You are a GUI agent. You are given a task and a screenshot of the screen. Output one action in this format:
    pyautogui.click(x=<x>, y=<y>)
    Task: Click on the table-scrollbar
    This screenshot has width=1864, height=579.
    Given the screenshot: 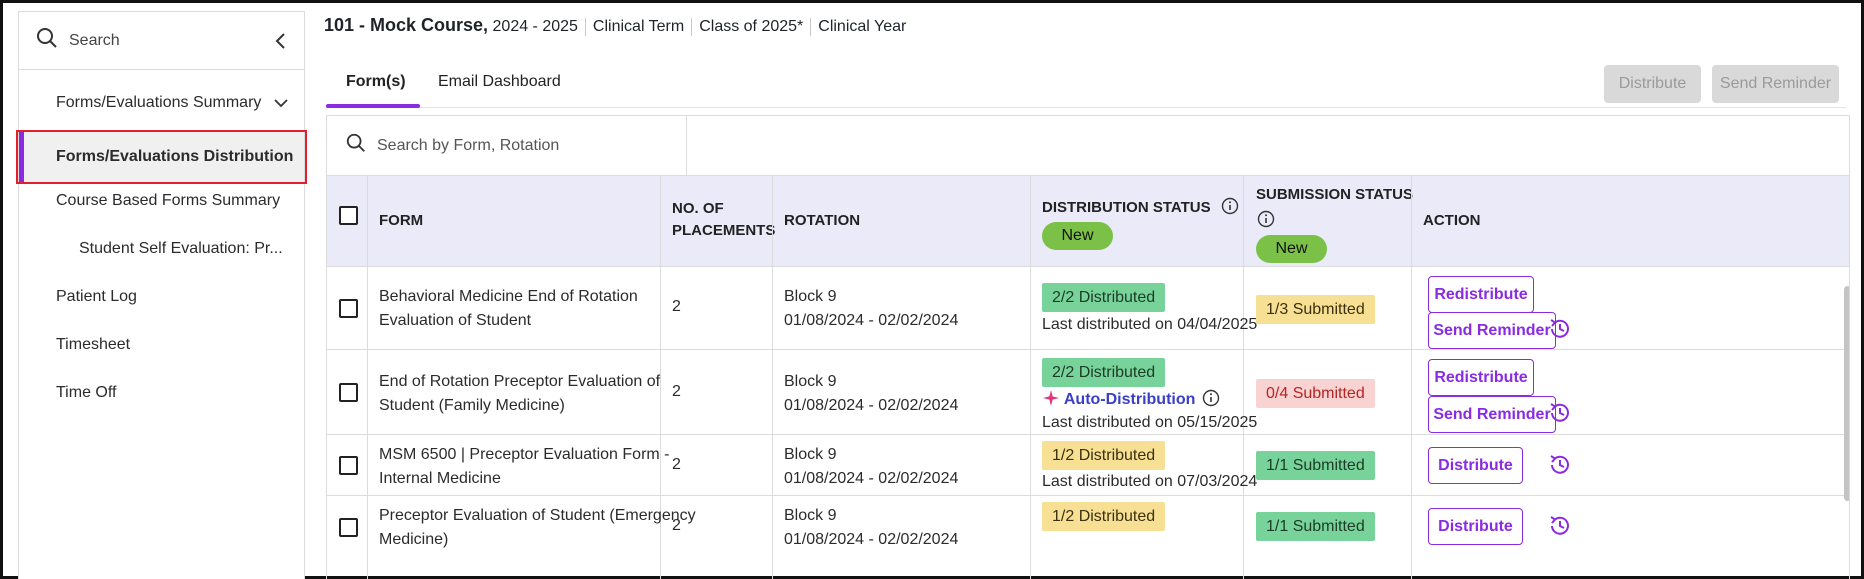 What is the action you would take?
    pyautogui.click(x=1846, y=393)
    